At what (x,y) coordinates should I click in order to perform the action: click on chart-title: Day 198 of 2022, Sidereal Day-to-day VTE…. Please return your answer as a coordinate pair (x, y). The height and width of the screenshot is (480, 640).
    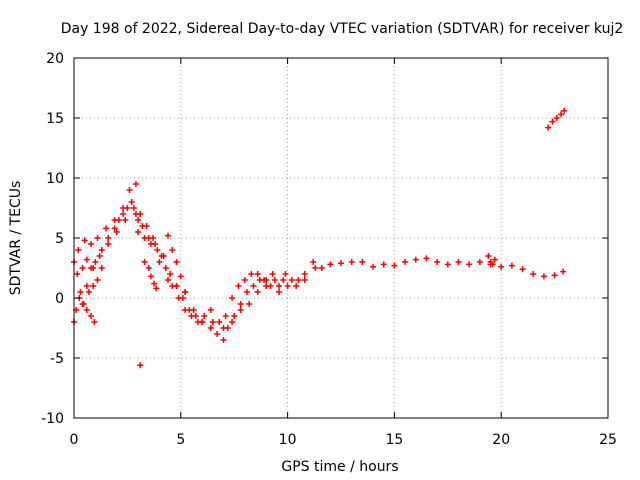
    Looking at the image, I should click on (342, 29).